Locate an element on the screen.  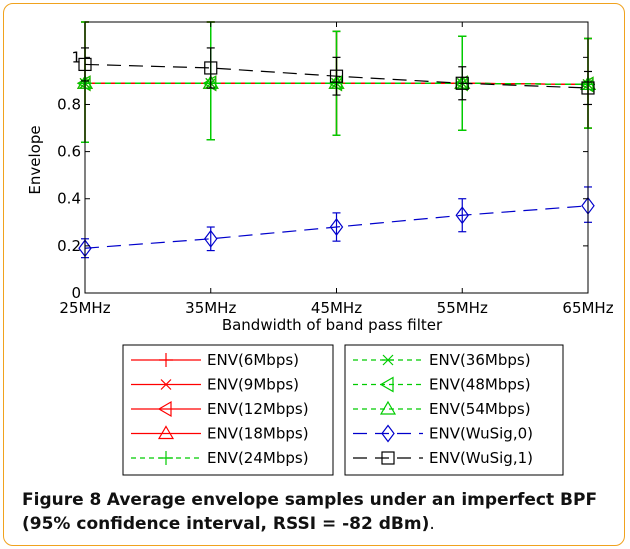
y-tick-label: 1 is located at coordinates (76, 57).